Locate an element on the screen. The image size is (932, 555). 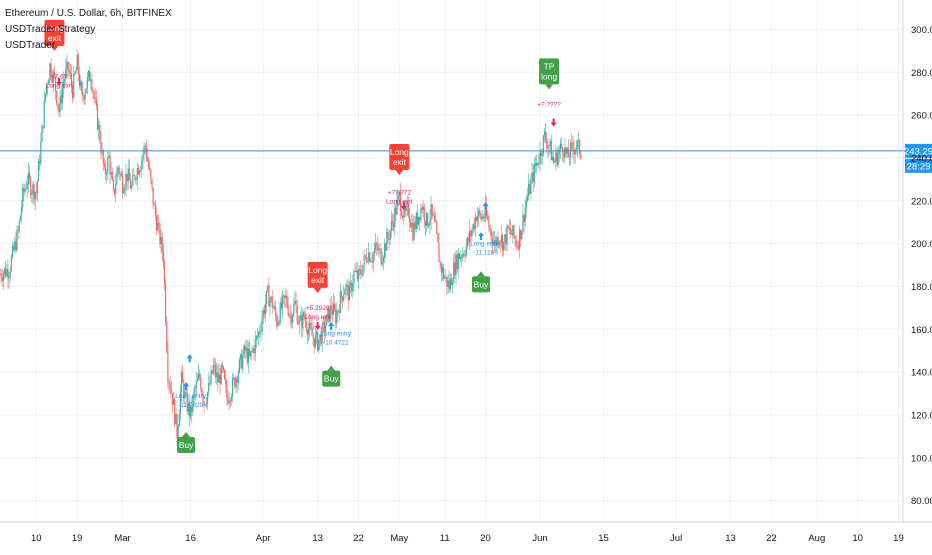
bar-countdown: 28:29 is located at coordinates (919, 166).